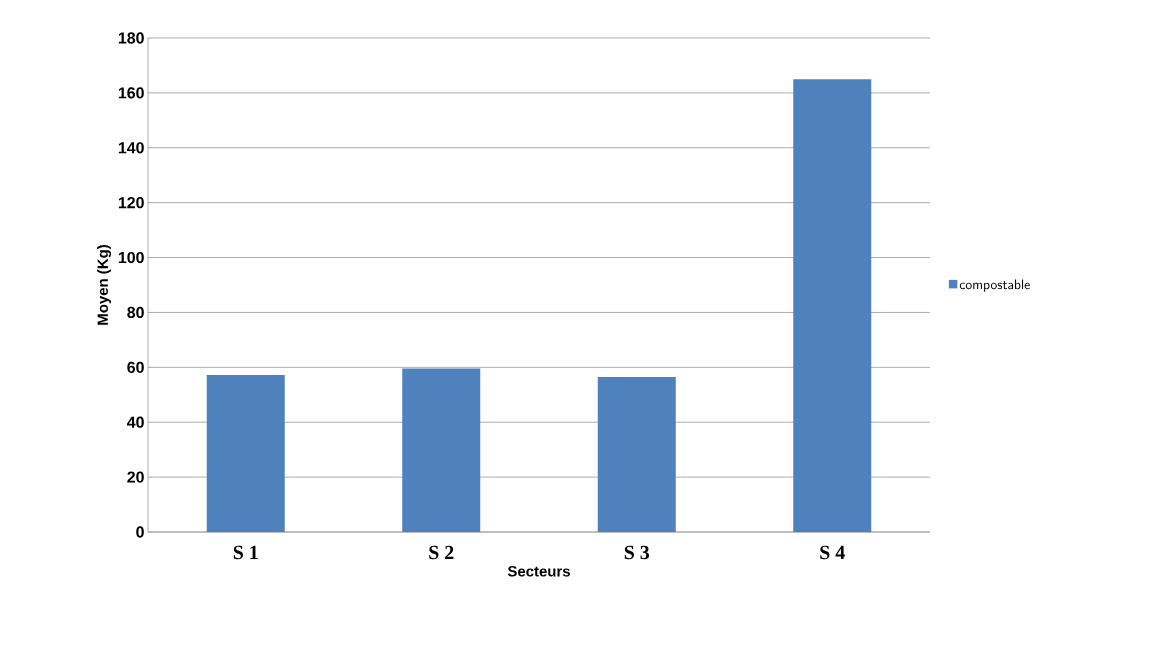 The height and width of the screenshot is (653, 1153). What do you see at coordinates (135, 367) in the screenshot?
I see `y-tick-label: 60` at bounding box center [135, 367].